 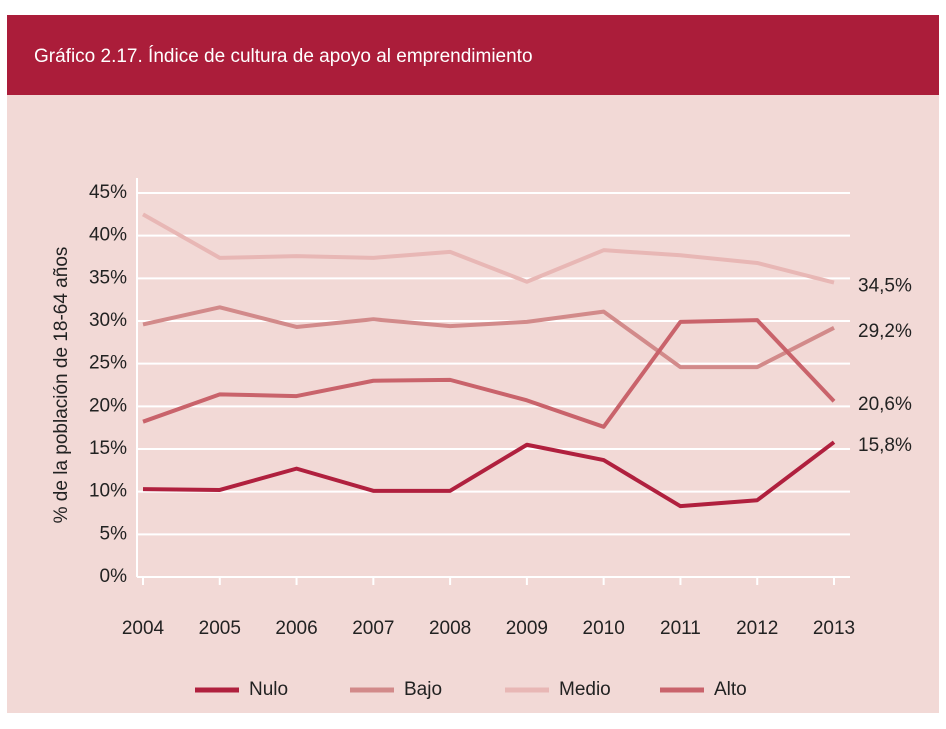 What do you see at coordinates (108, 363) in the screenshot?
I see `y-tick-label: 25%` at bounding box center [108, 363].